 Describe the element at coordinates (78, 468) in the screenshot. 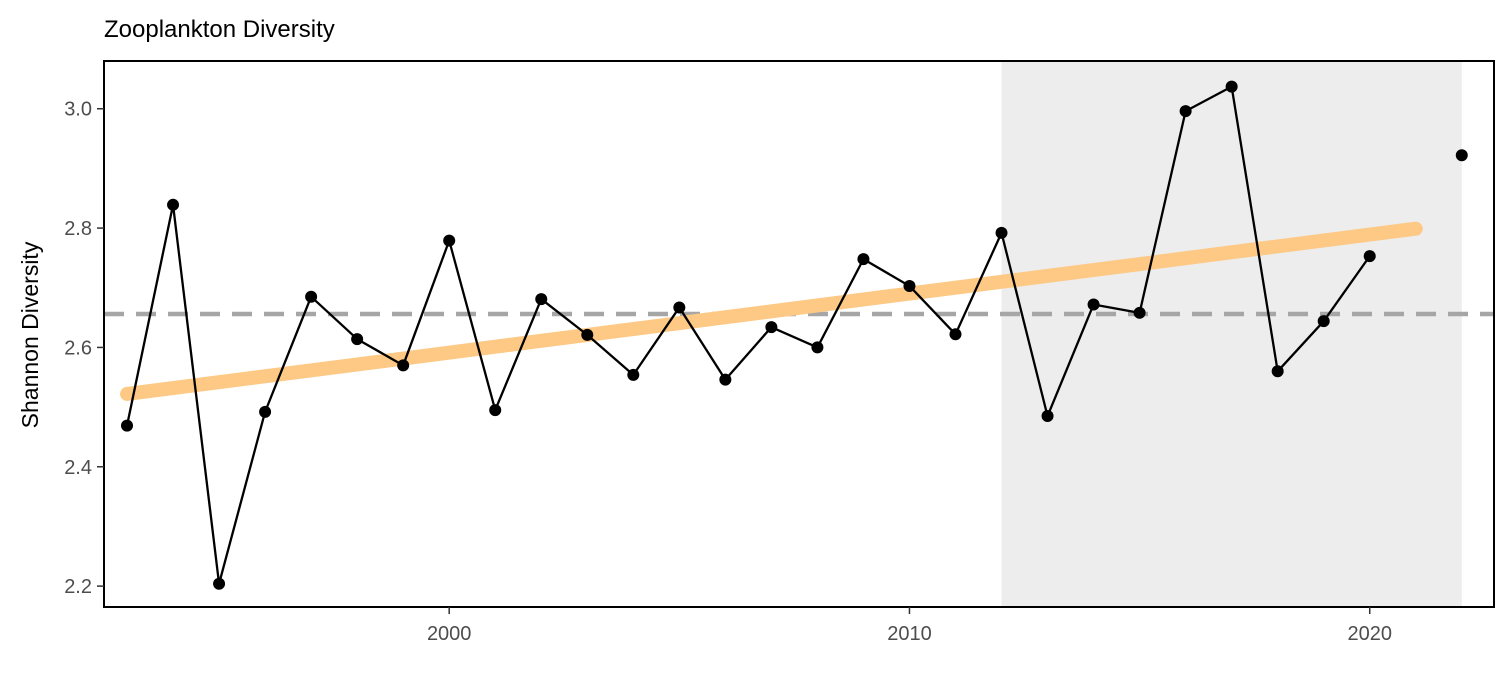

I see `y-tick-label: 2.4` at that location.